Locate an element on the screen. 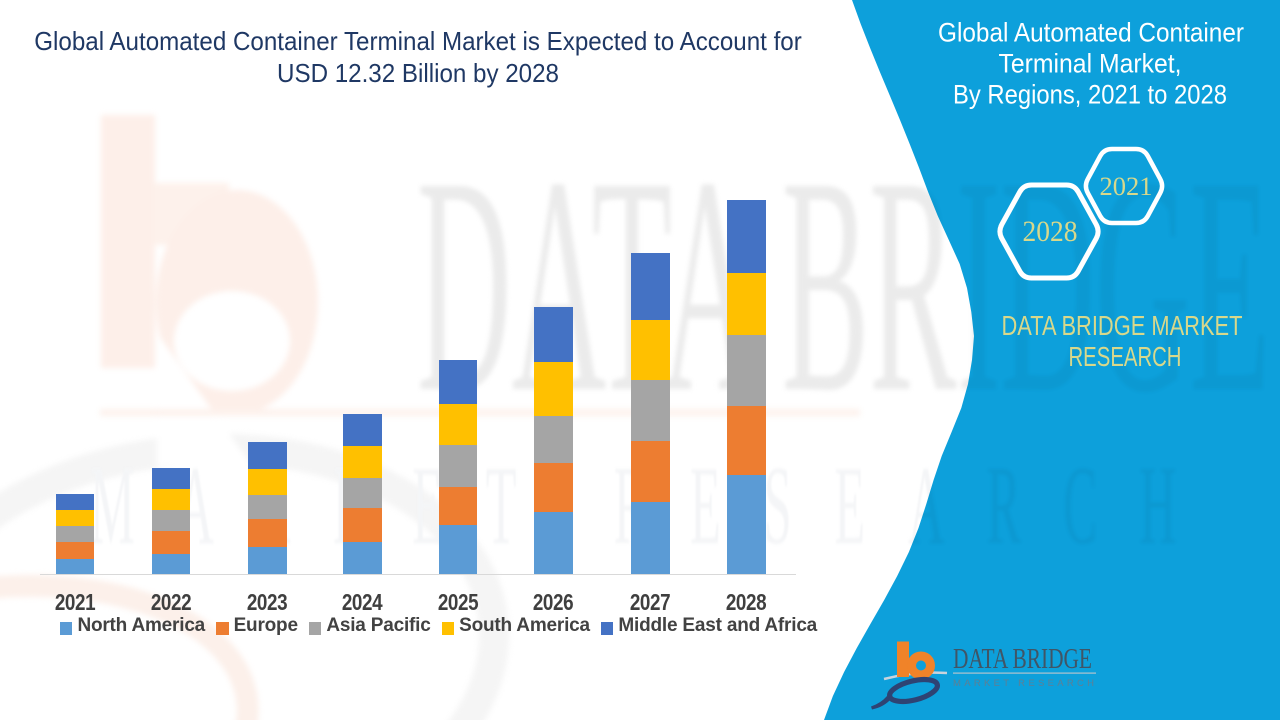 The image size is (1280, 720). svg-text: DATA BRIDGE MARKET is located at coordinates (1122, 325).